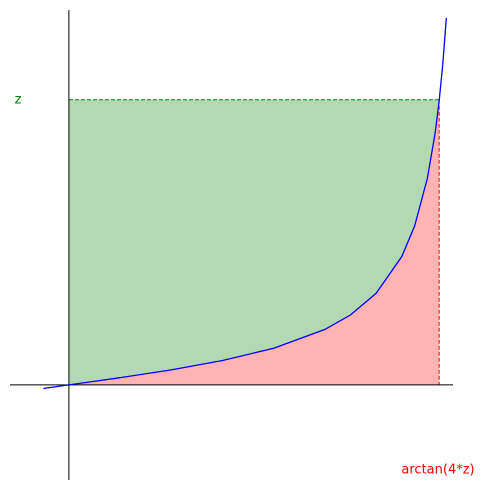 This screenshot has width=488, height=494. I want to click on z-label: z, so click(18, 99).